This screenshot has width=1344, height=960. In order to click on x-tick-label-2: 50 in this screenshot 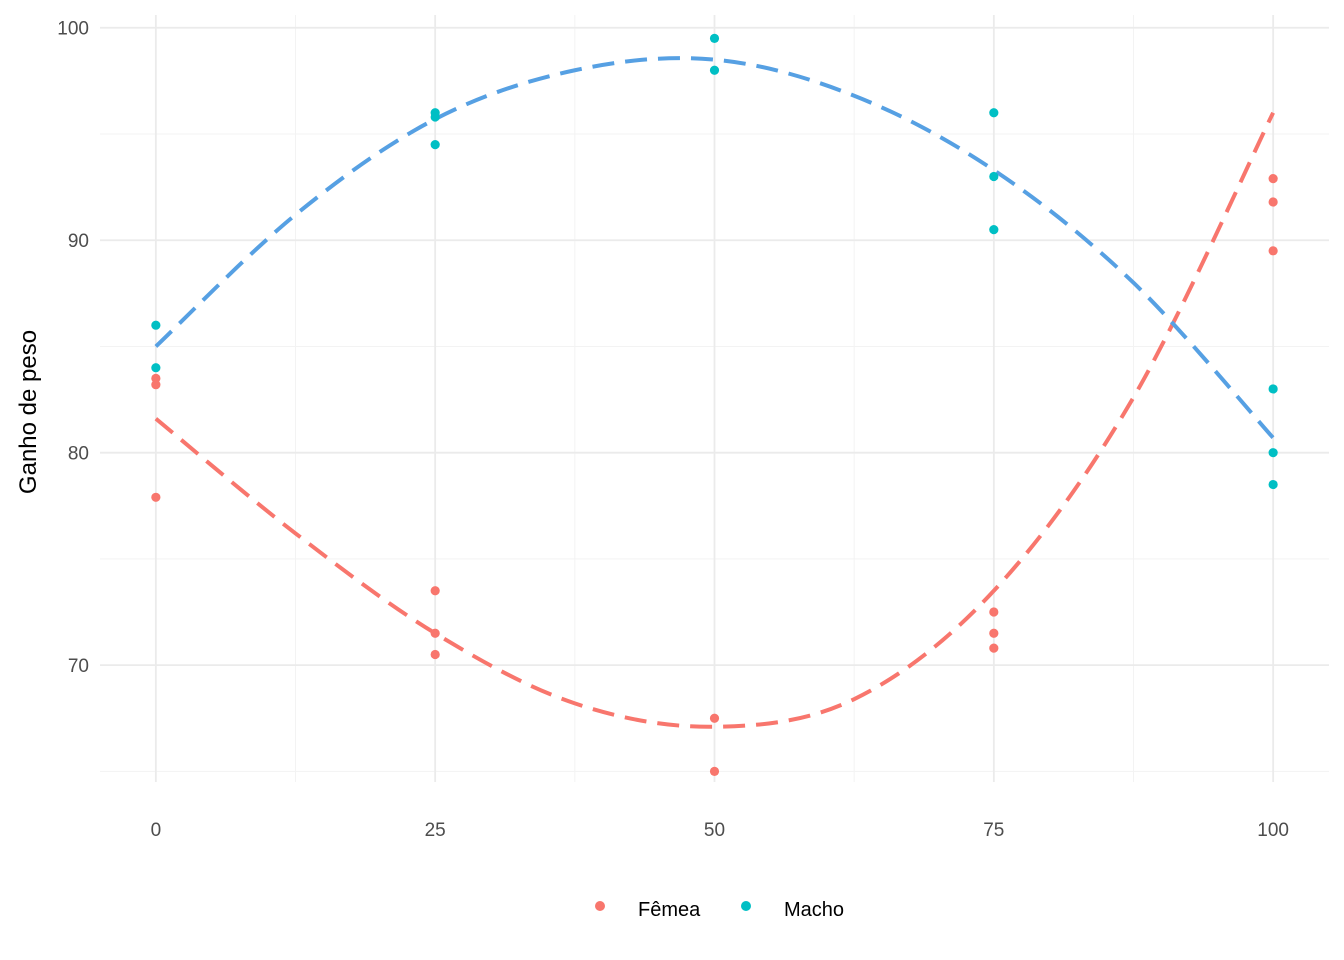, I will do `click(714, 830)`.